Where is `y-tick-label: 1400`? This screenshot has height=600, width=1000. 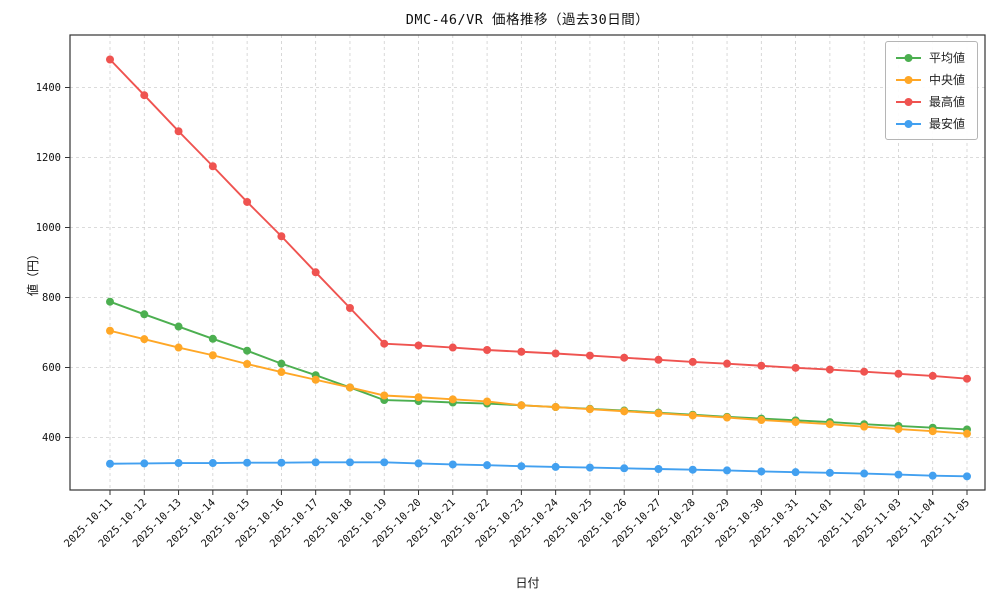
y-tick-label: 1400 is located at coordinates (48, 88).